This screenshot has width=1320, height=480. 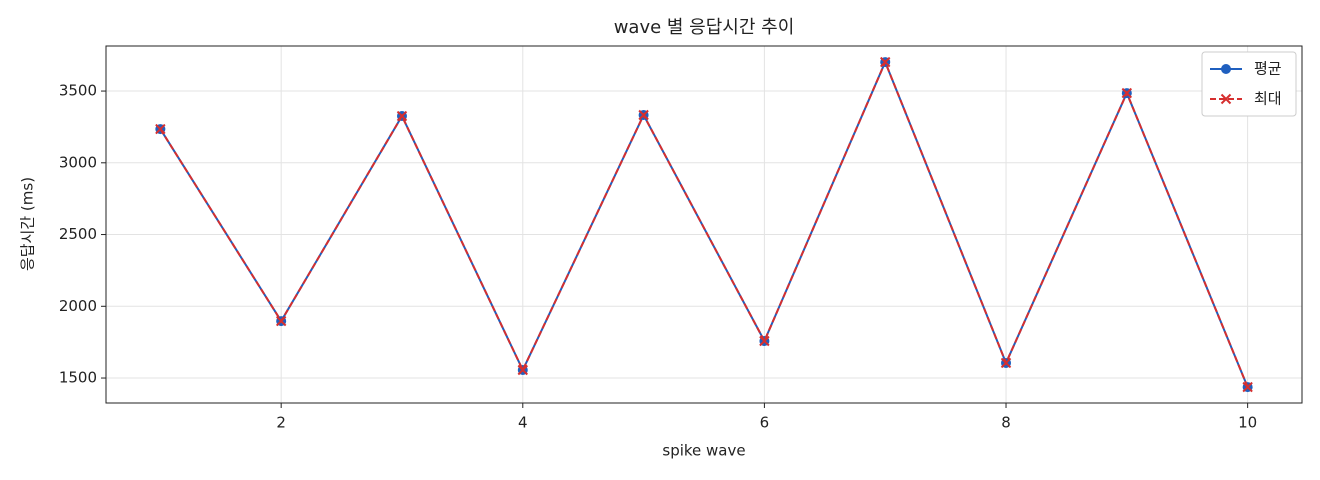 What do you see at coordinates (28, 224) in the screenshot?
I see `y-axis-label: 응답시간 (ms)` at bounding box center [28, 224].